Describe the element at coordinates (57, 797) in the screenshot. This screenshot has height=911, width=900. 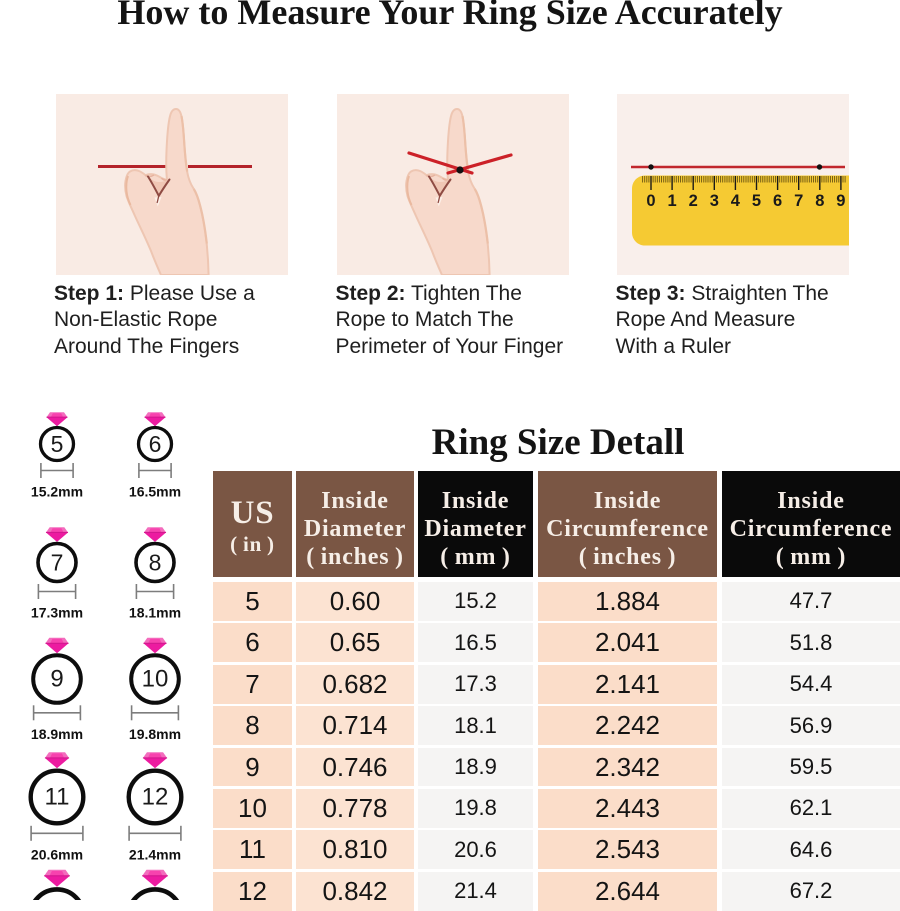
I see `svg-text: 11` at that location.